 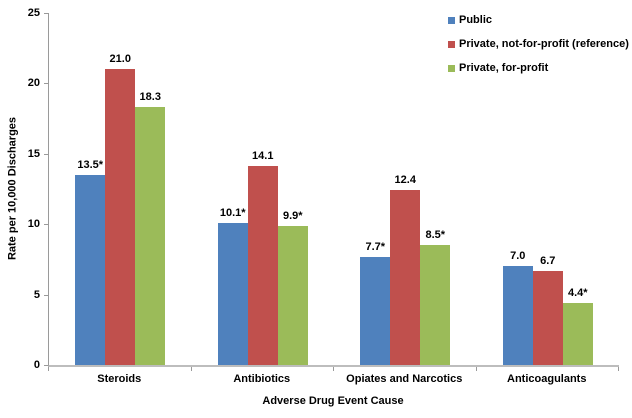 What do you see at coordinates (262, 379) in the screenshot?
I see `category-label: Antibiotics` at bounding box center [262, 379].